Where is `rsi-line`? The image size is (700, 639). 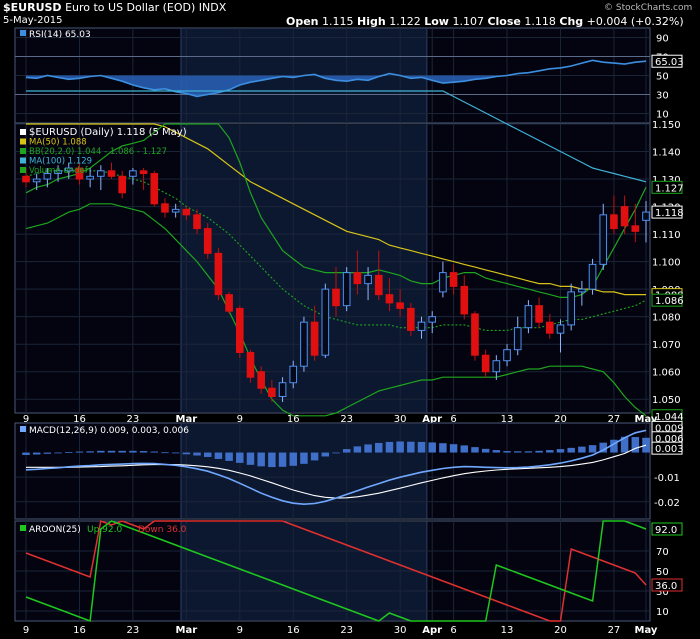 rsi-line is located at coordinates (336, 78).